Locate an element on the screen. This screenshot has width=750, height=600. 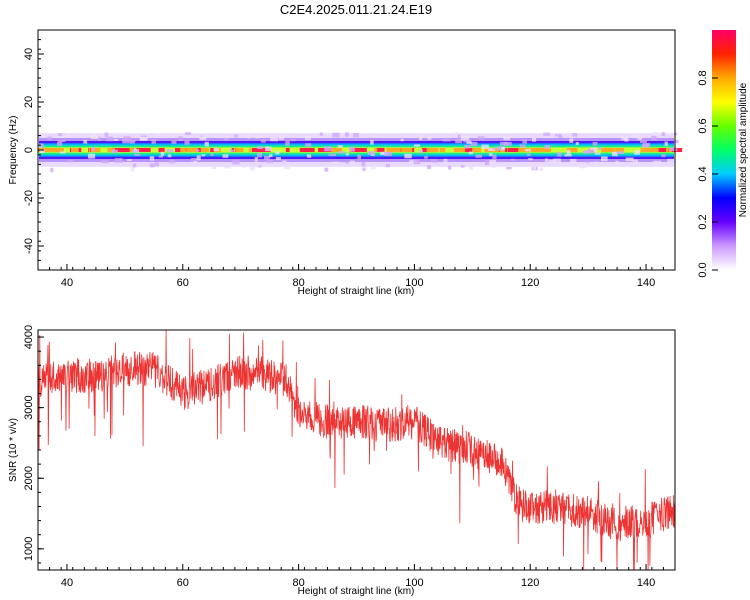
spectrogram-band is located at coordinates (360, 152).